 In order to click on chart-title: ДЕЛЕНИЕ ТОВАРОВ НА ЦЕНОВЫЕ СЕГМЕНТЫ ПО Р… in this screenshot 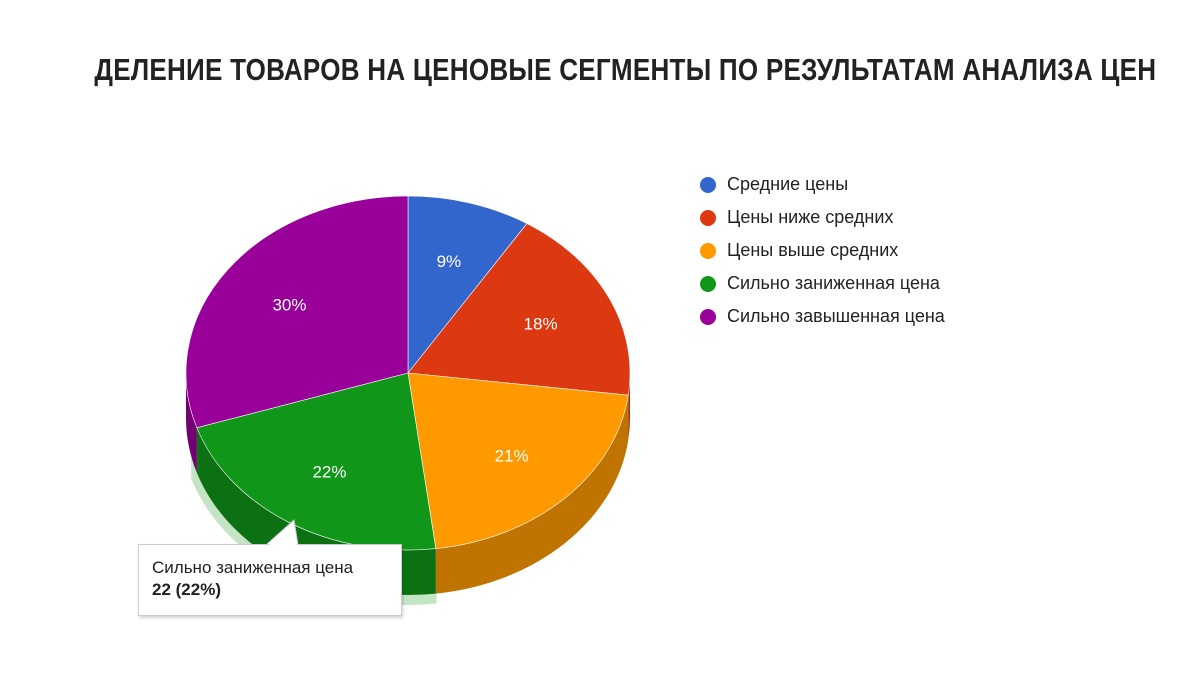, I will do `click(625, 69)`.